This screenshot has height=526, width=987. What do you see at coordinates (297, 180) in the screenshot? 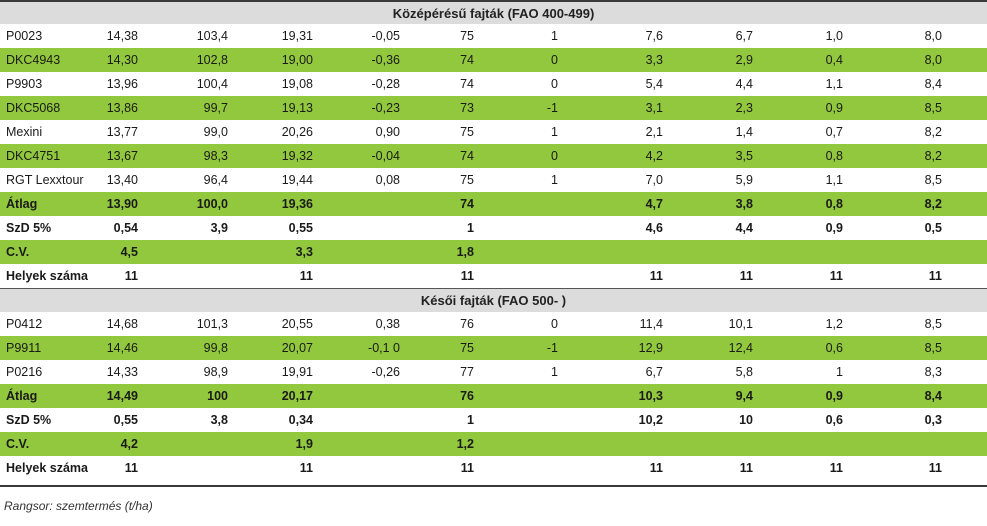
I see `table-cell: 19,44` at bounding box center [297, 180].